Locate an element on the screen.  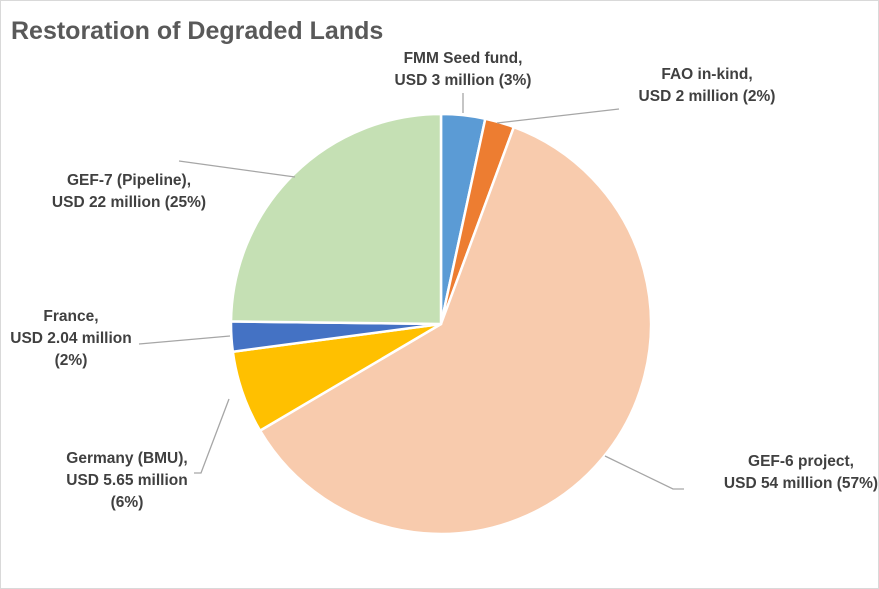
data-label-line: France, is located at coordinates (70, 316).